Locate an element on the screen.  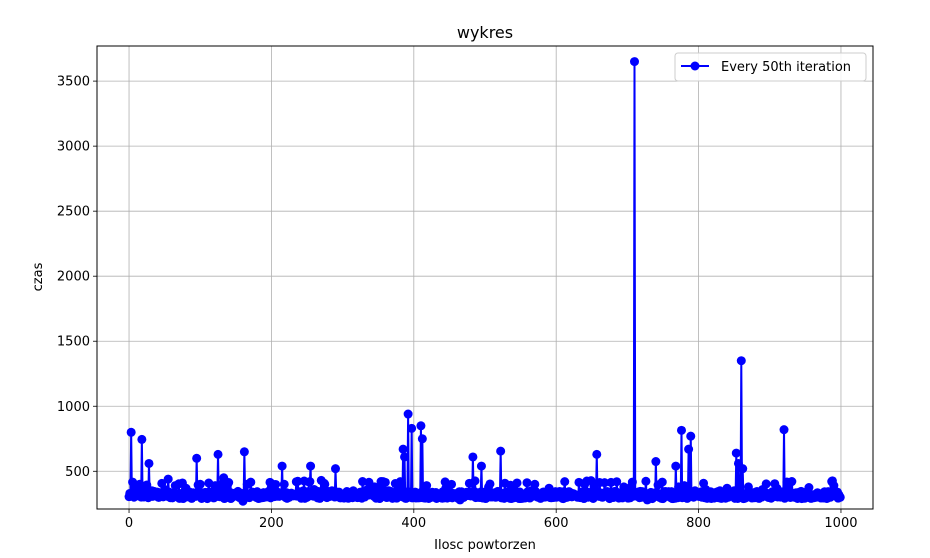
y-tick-label: 3000 is located at coordinates (73, 147).